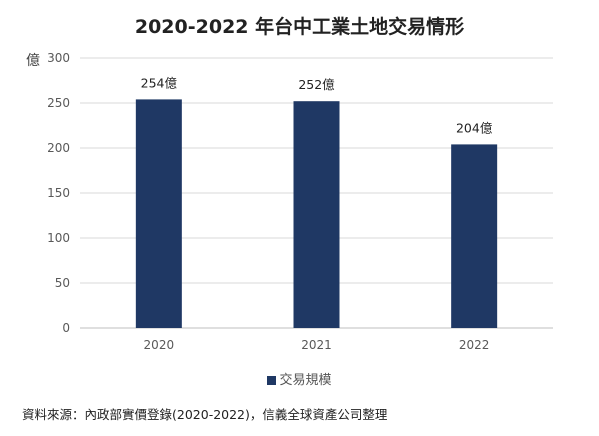 The image size is (599, 436). Describe the element at coordinates (474, 345) in the screenshot. I see `x-tick-label: 2022` at that location.